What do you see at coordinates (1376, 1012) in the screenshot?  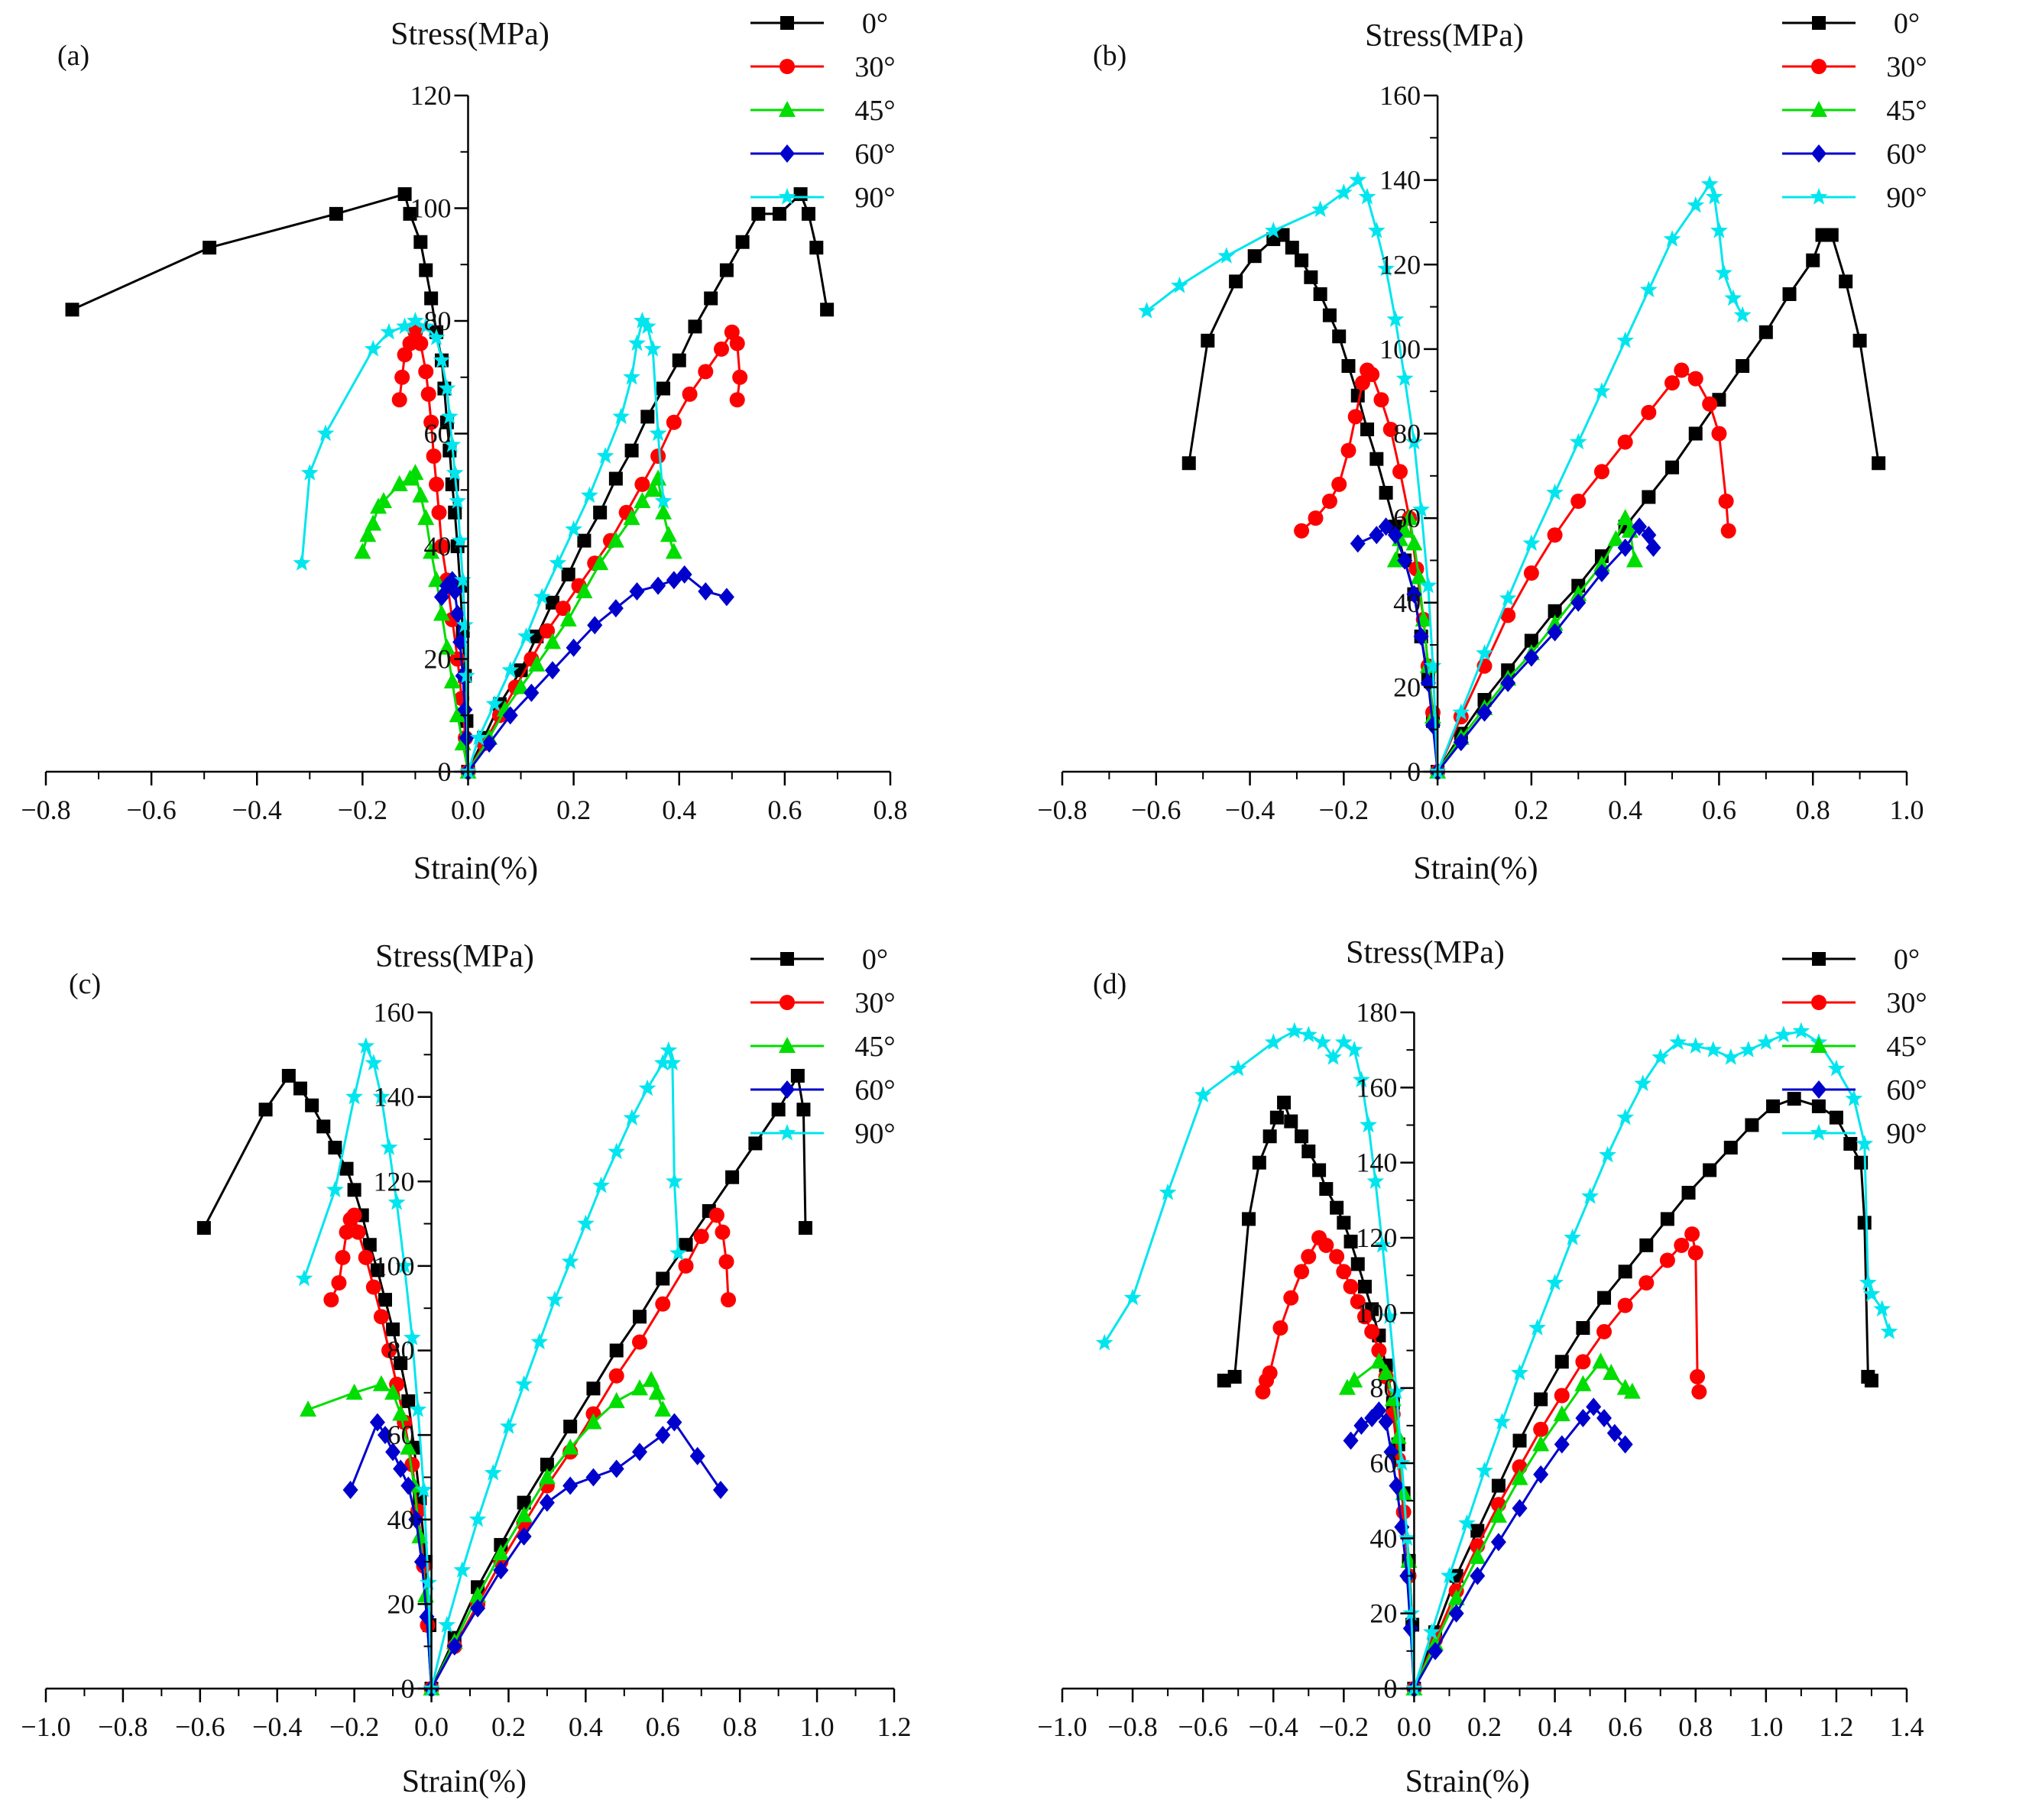 I see `y-tick-label: 180` at bounding box center [1376, 1012].